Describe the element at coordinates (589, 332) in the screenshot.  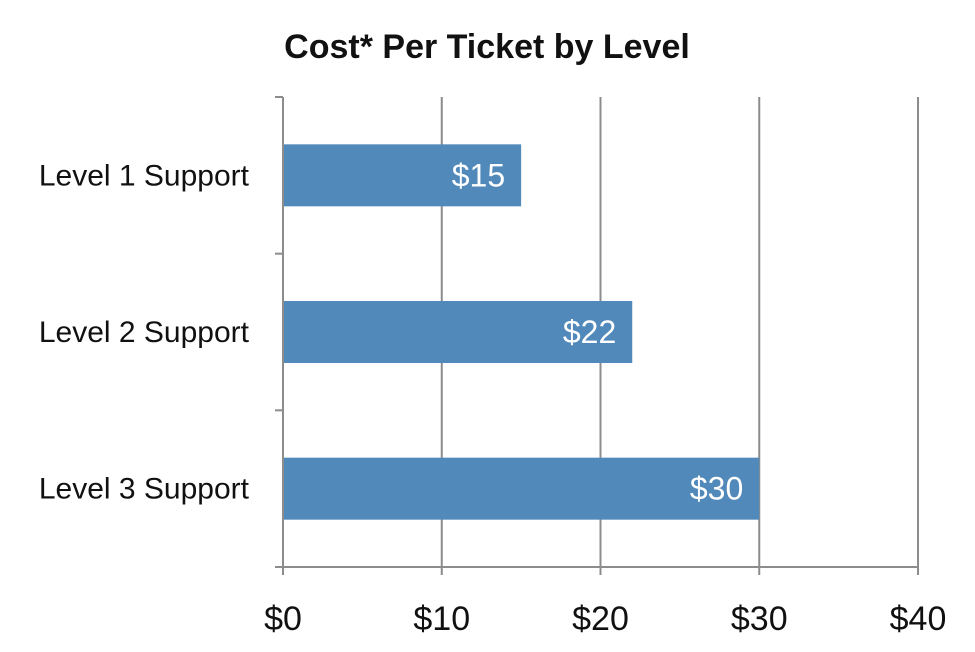
I see `data-label-2: $22` at that location.